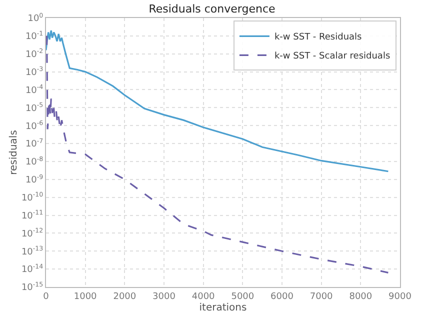 This screenshot has height=323, width=424. Describe the element at coordinates (86, 297) in the screenshot. I see `x-tick-label: 1000` at that location.